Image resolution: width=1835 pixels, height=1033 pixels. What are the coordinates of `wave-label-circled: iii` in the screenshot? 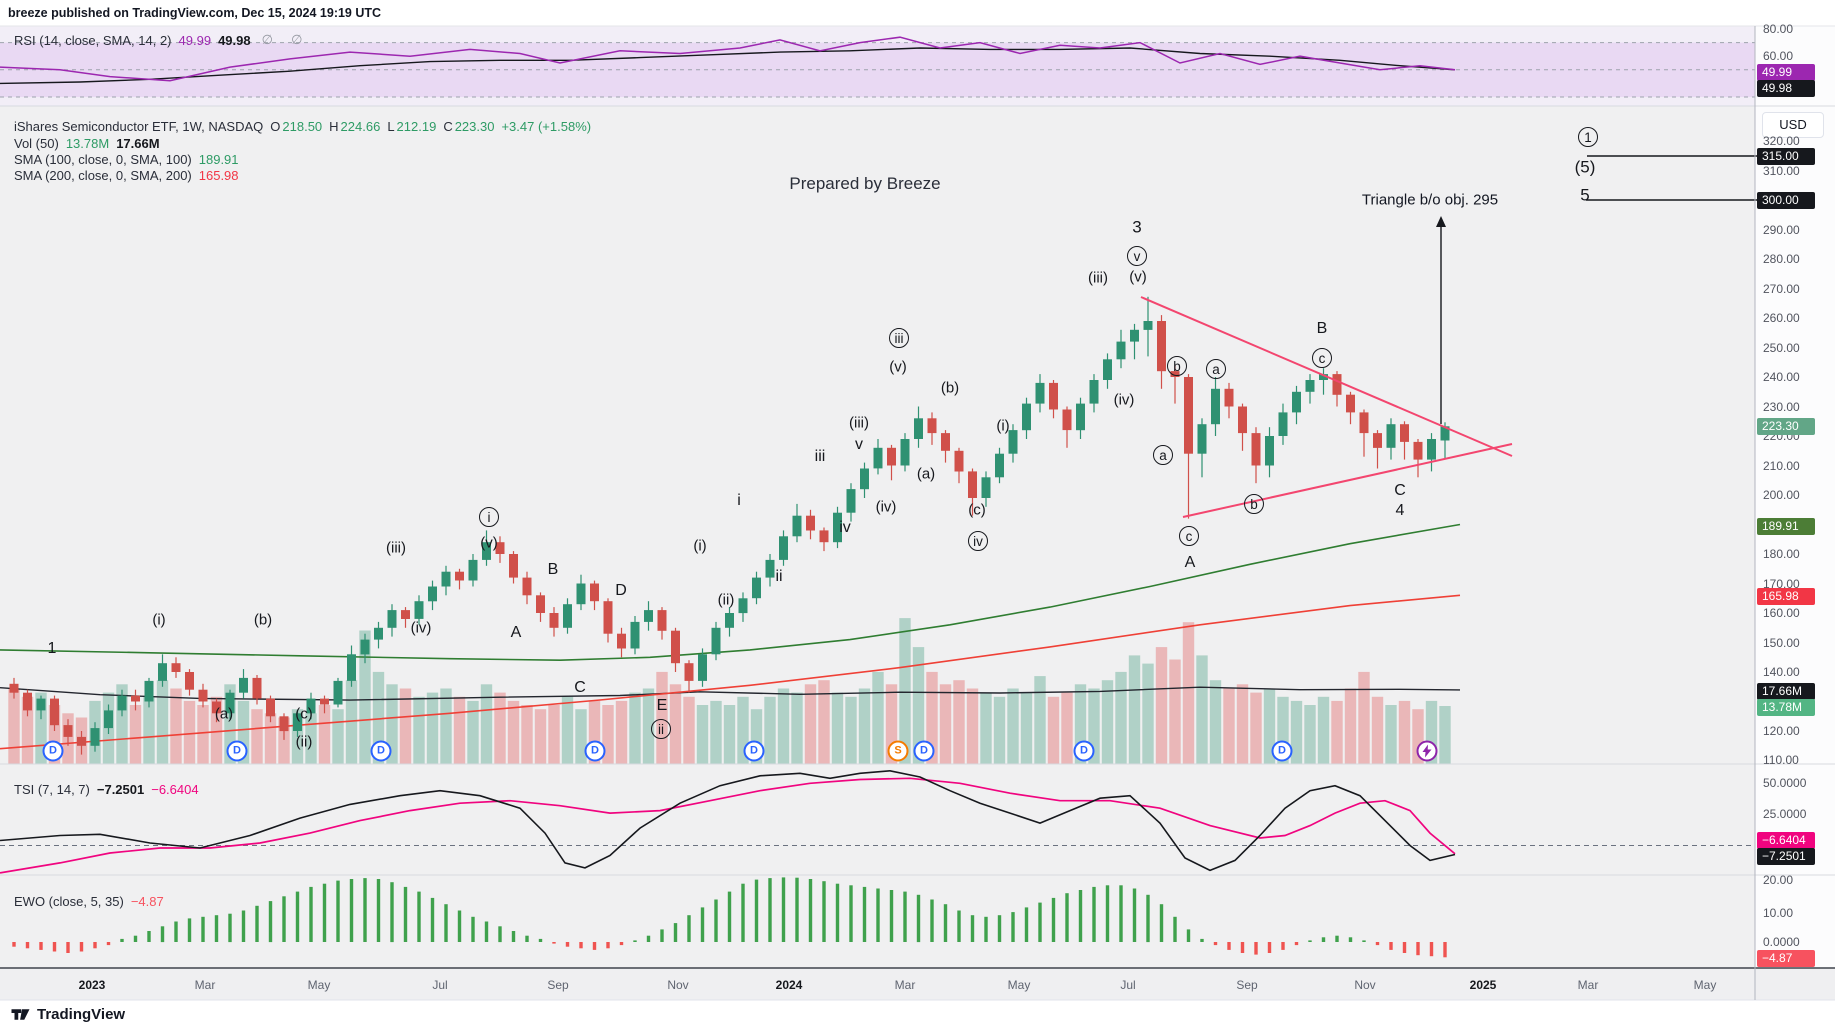 It's located at (899, 338).